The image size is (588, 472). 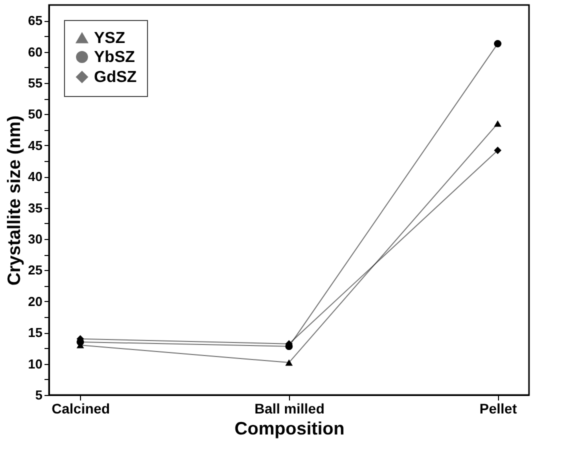 I want to click on y-tick-label: 50, so click(x=35, y=114).